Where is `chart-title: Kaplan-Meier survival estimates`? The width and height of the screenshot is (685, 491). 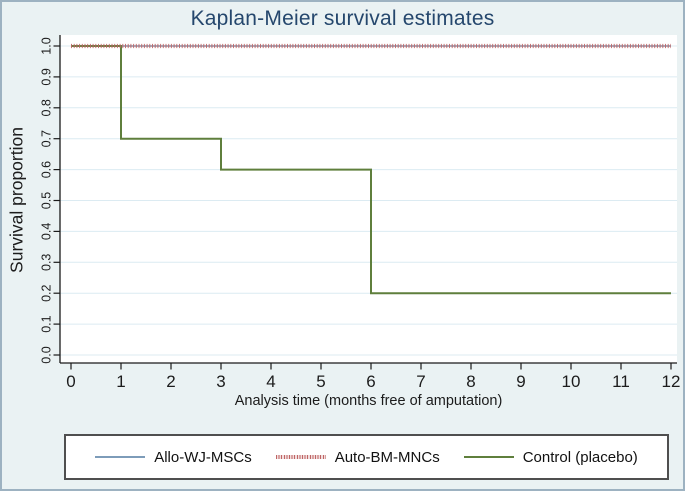
chart-title: Kaplan-Meier survival estimates is located at coordinates (342, 18).